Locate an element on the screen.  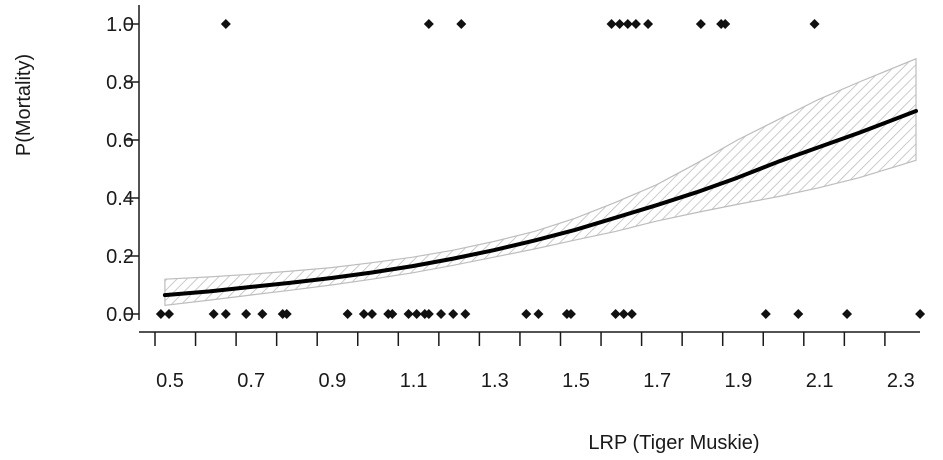
y-axis-title: P(Mortality) is located at coordinates (24, 105).